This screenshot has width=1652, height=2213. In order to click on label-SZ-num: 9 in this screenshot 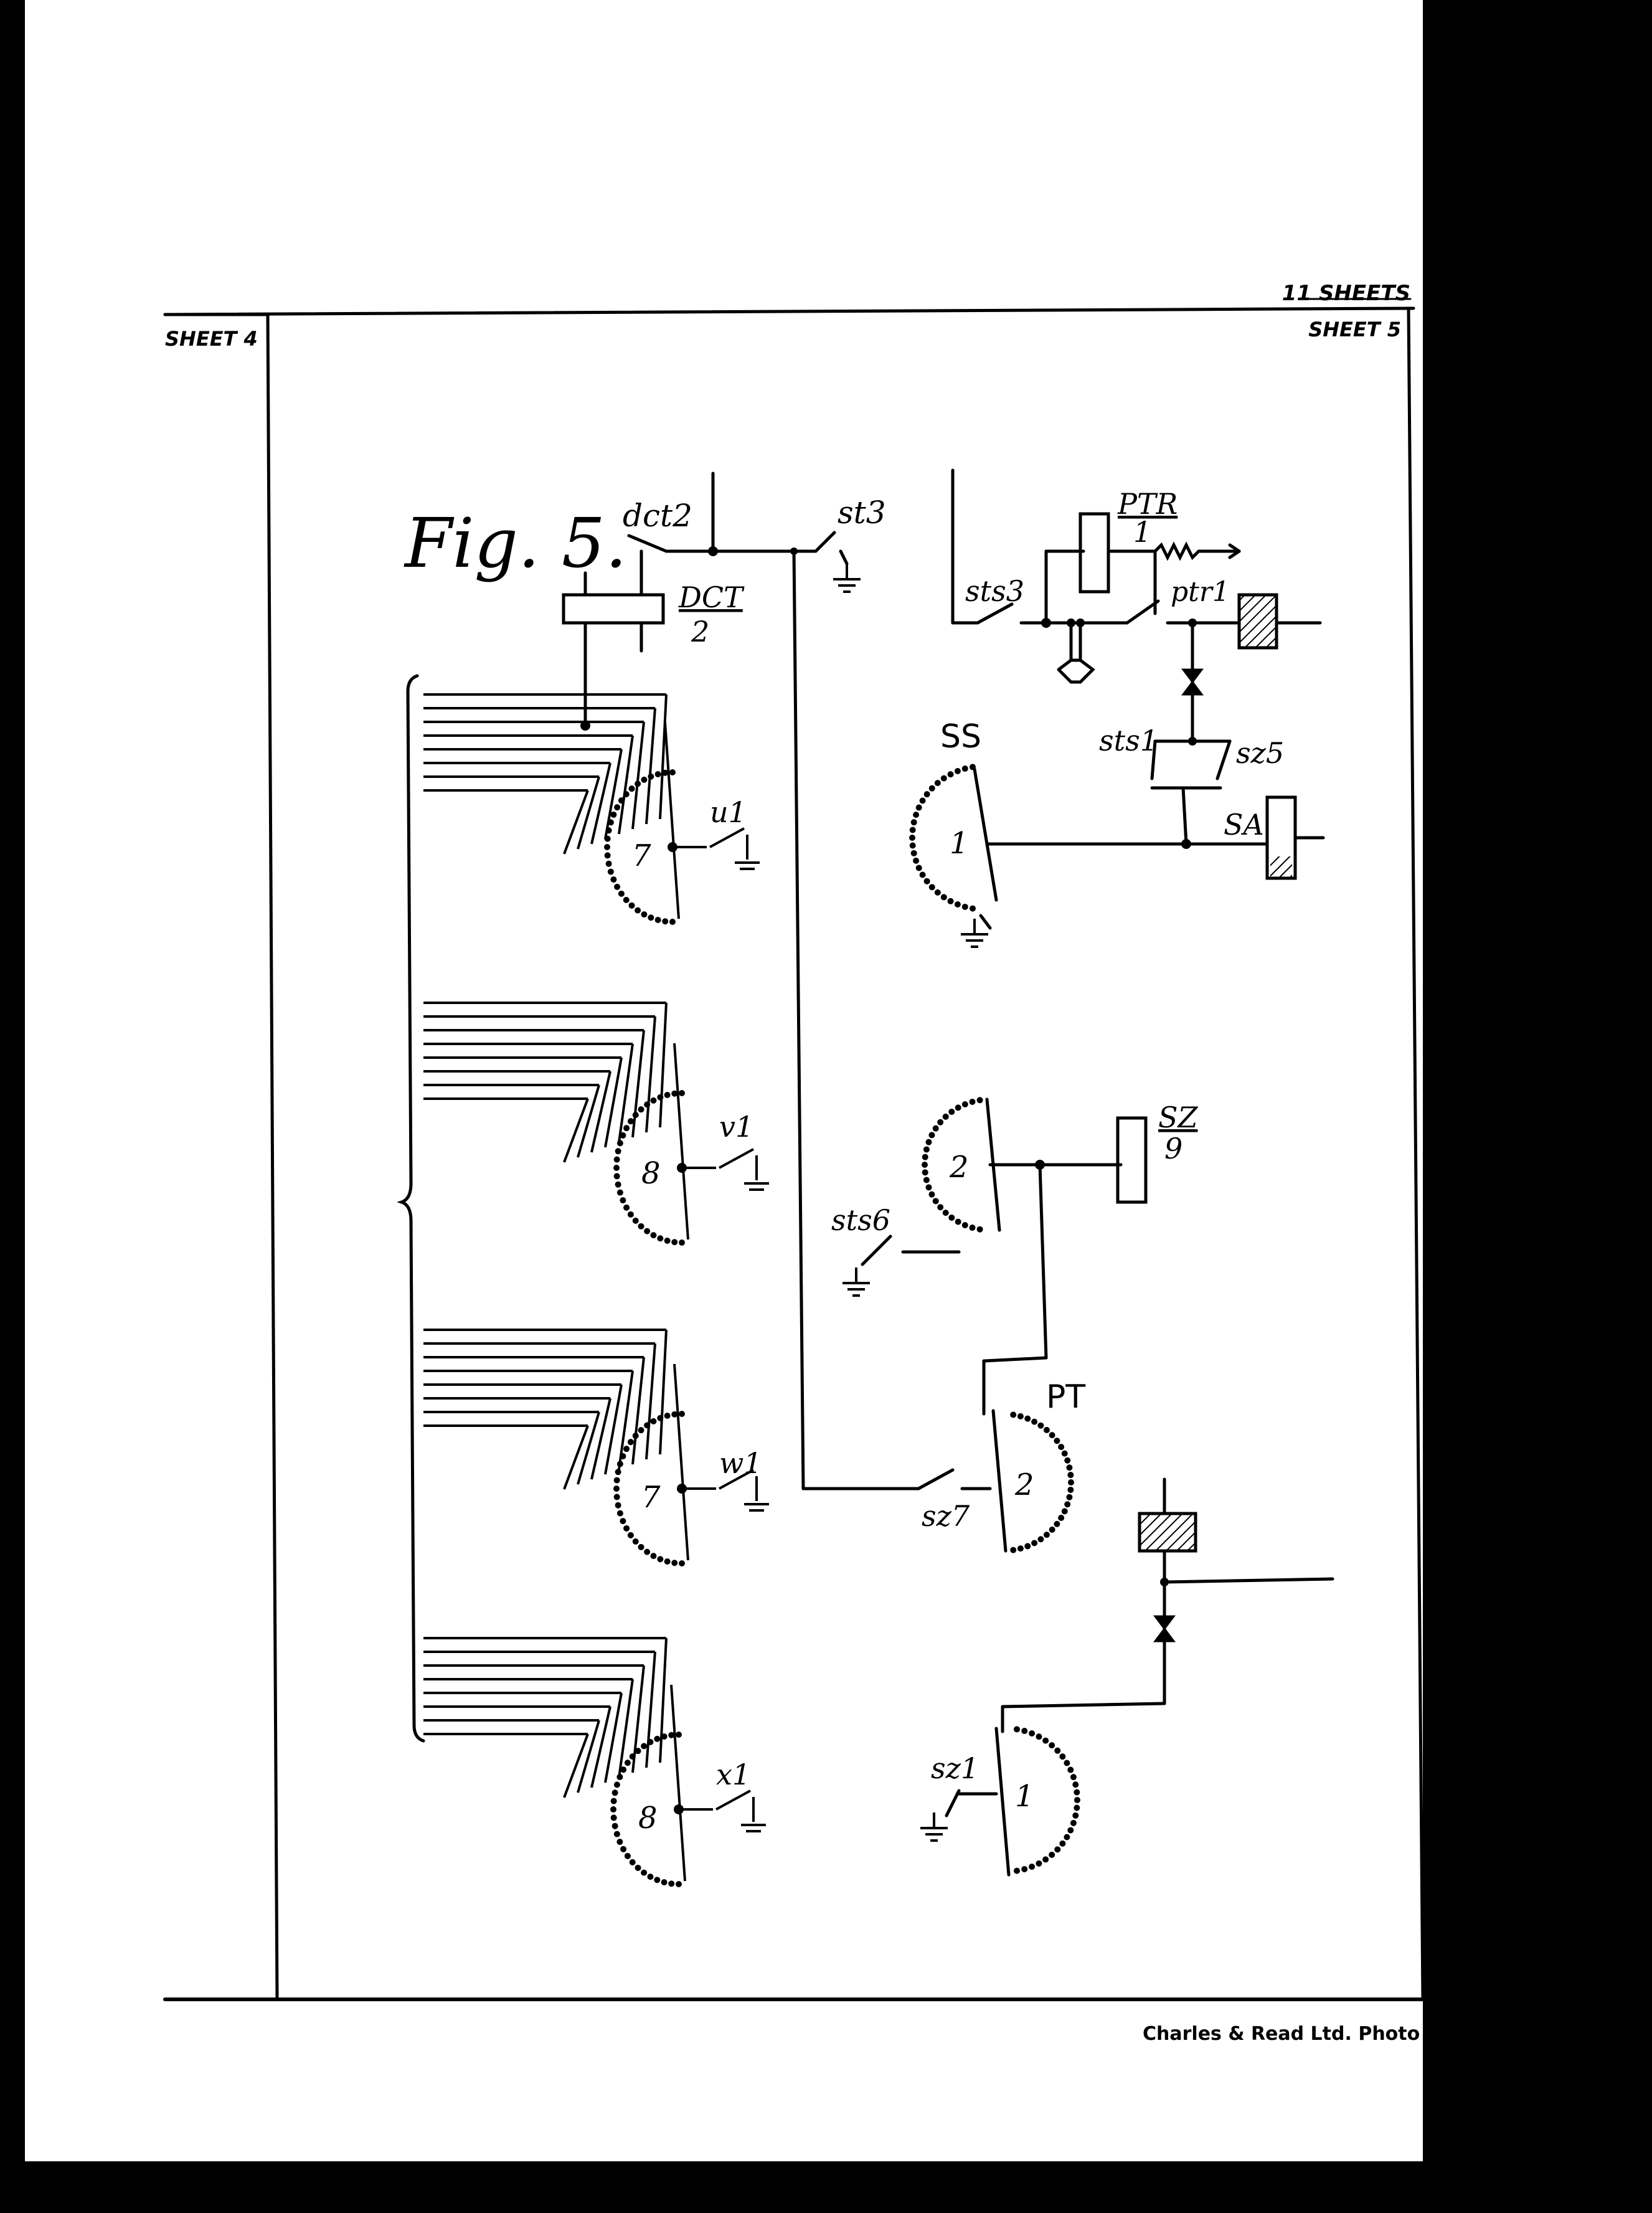, I will do `click(1173, 1148)`.